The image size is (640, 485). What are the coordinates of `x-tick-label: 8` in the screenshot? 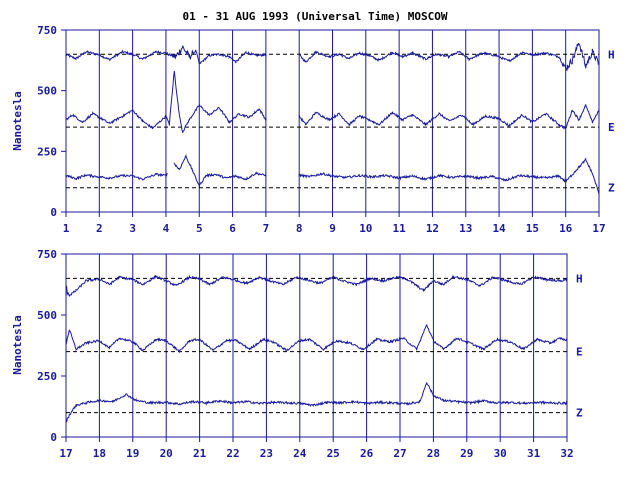 It's located at (299, 228).